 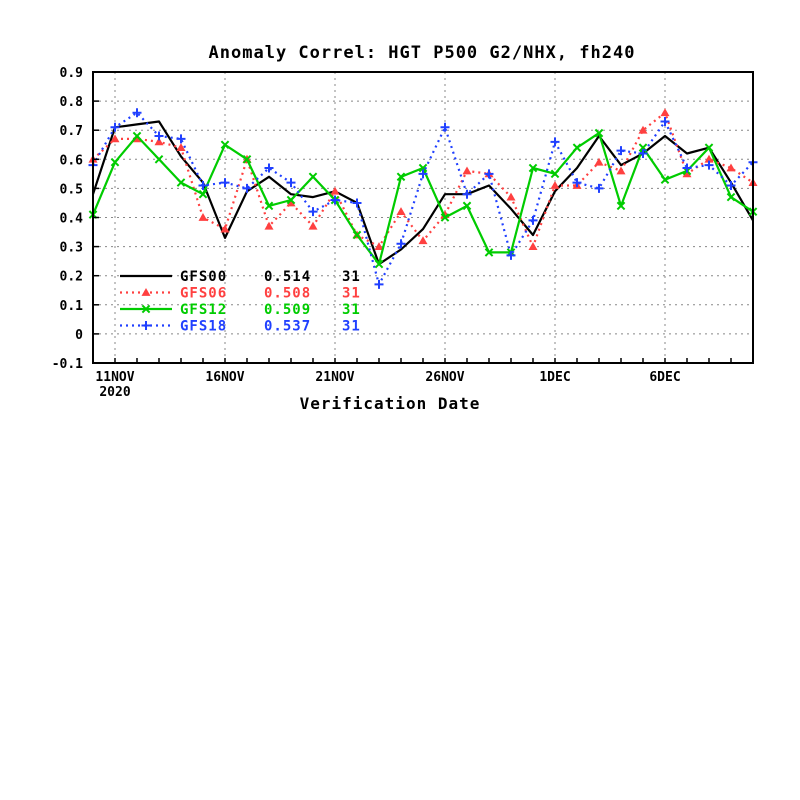 What do you see at coordinates (240, 327) in the screenshot?
I see `legend-entry-gfs18: GFS18 0.537 31` at bounding box center [240, 327].